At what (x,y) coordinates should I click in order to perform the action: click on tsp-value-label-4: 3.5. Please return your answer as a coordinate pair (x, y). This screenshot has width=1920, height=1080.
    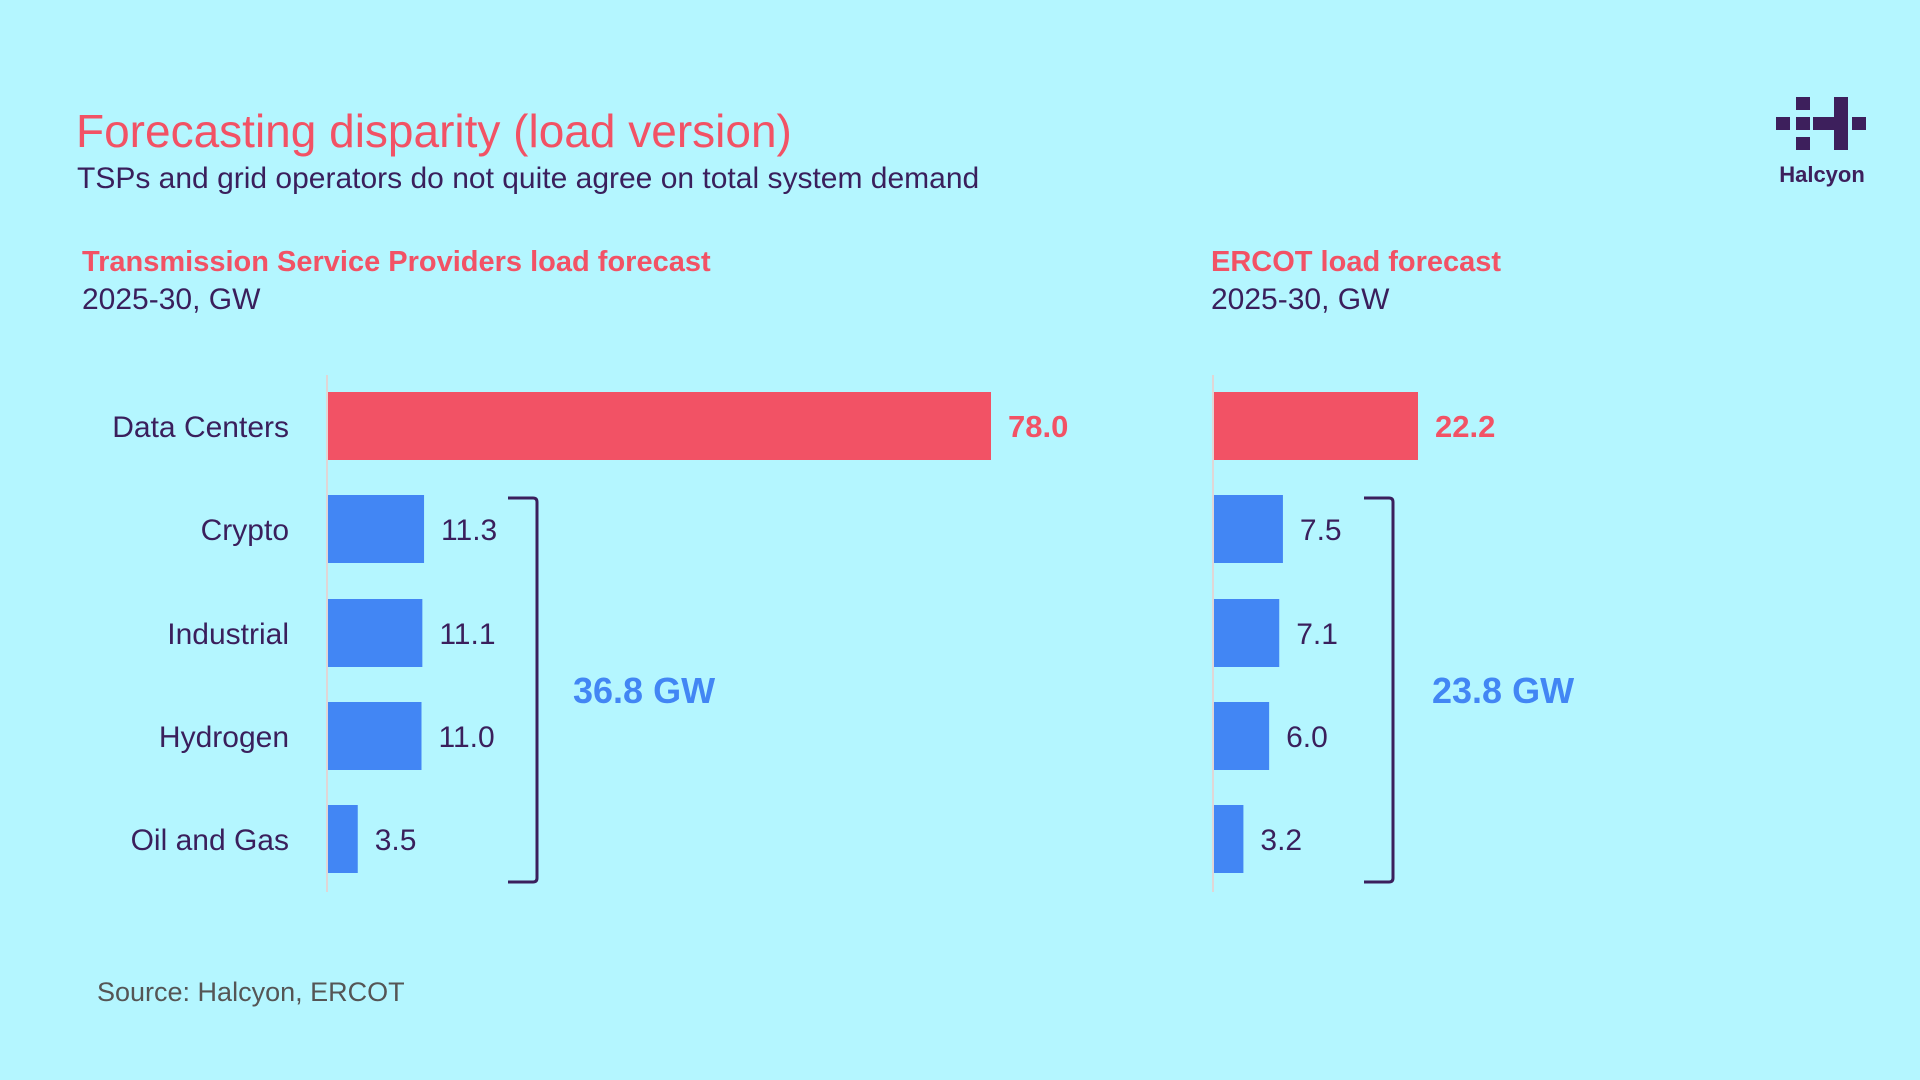
    Looking at the image, I should click on (396, 840).